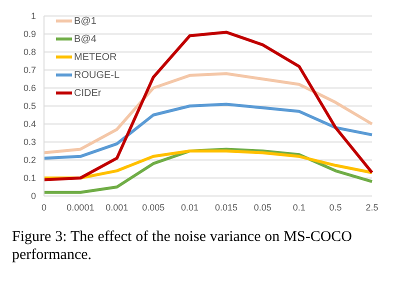 This screenshot has width=394, height=281. What do you see at coordinates (29, 142) in the screenshot?
I see `y-tick-label: 0.3` at bounding box center [29, 142].